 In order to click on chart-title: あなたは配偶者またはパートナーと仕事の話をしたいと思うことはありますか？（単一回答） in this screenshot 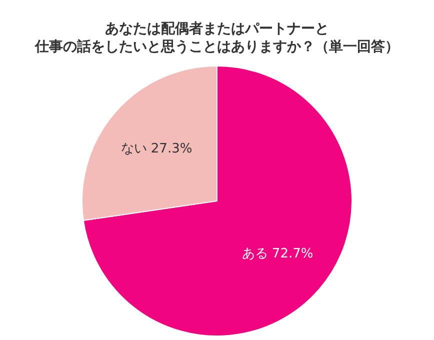, I will do `click(216, 38)`.